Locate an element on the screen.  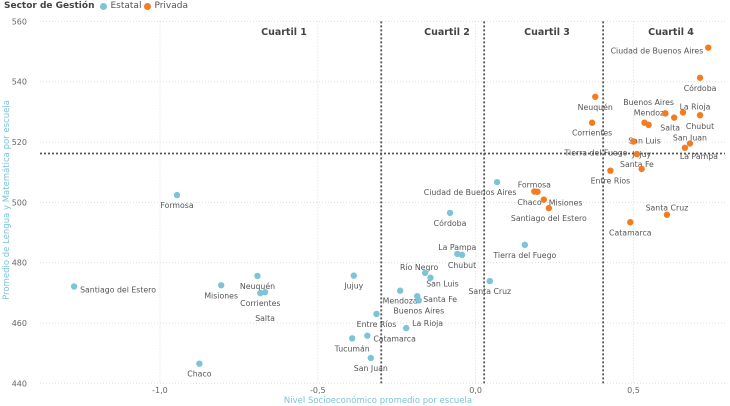
point-label: Tucumán is located at coordinates (352, 348).